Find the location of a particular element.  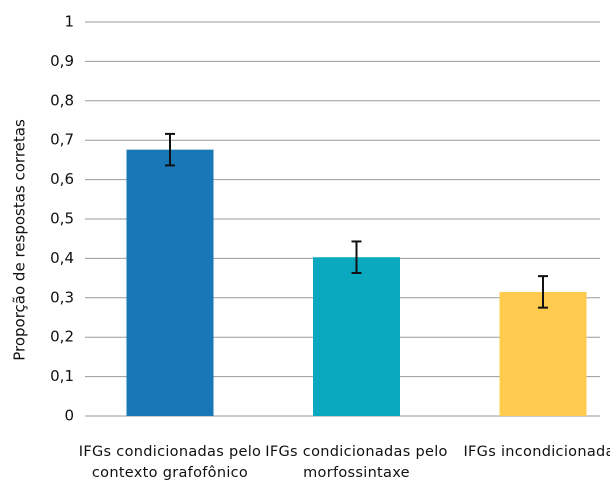

y-tick-label: 0 is located at coordinates (69, 416).